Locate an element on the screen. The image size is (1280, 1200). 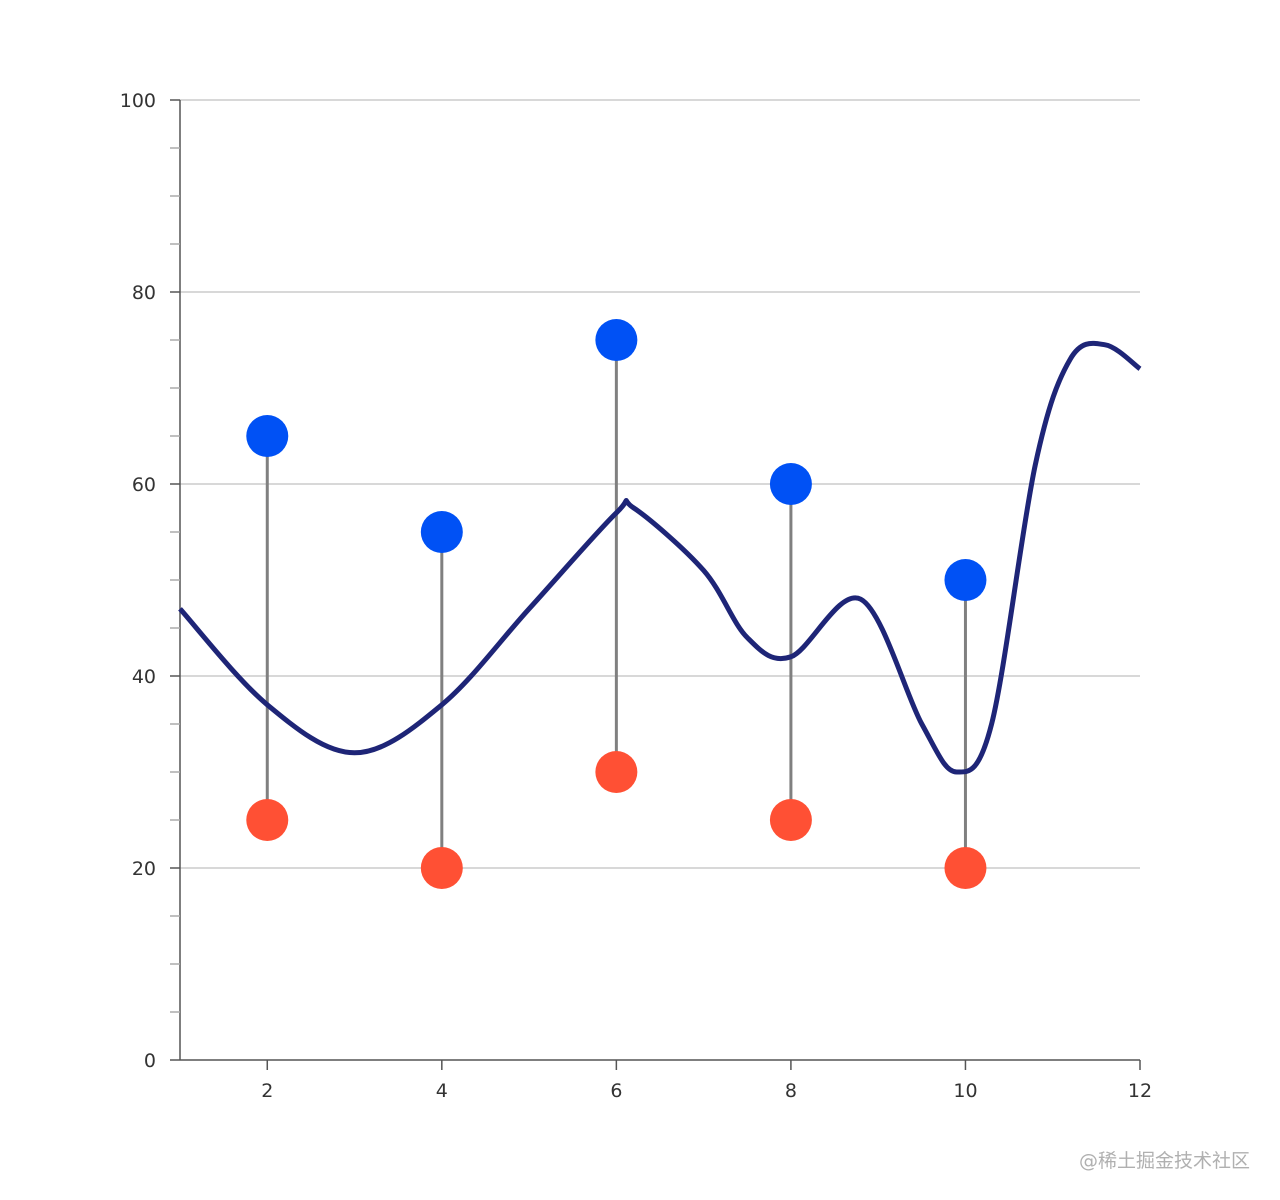
x-axis-ticks: 2 4 6 8 10 12 is located at coordinates (706, 1081).